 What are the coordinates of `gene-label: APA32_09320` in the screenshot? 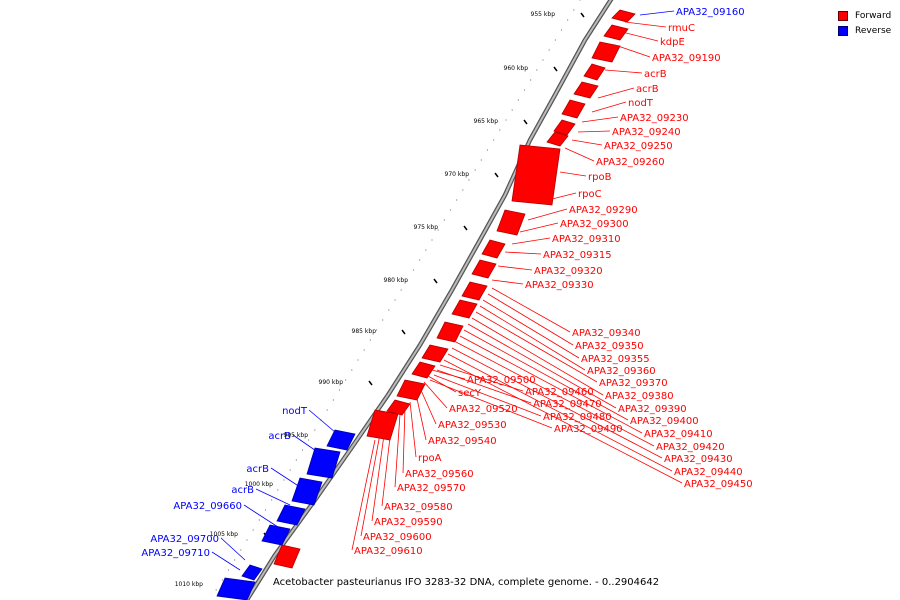 It's located at (568, 271).